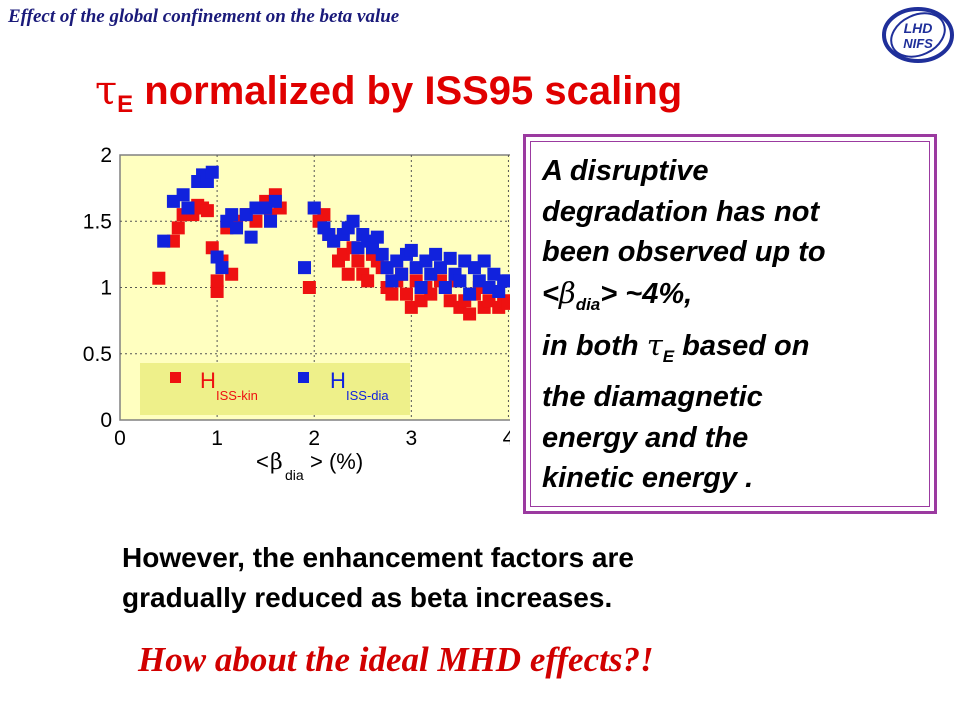  I want to click on x-tick-label: 1, so click(217, 438).